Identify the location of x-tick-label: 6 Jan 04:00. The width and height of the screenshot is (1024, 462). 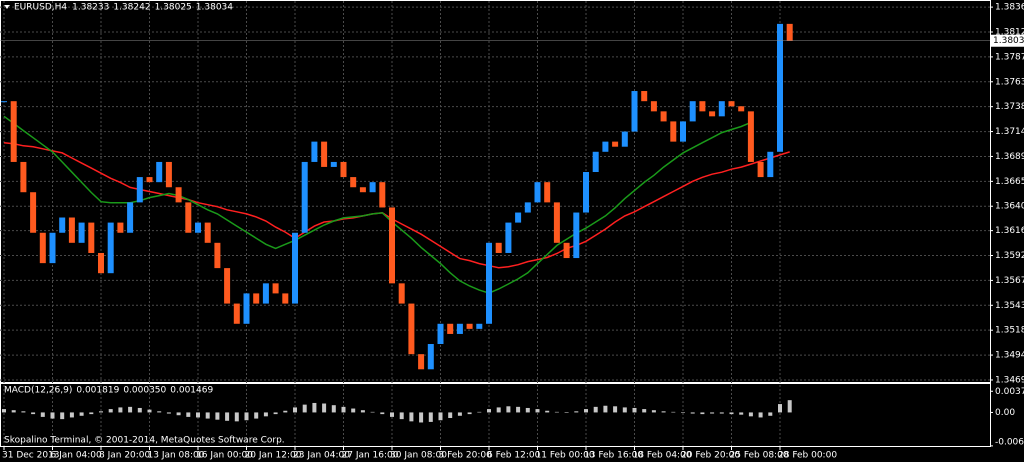
(77, 456).